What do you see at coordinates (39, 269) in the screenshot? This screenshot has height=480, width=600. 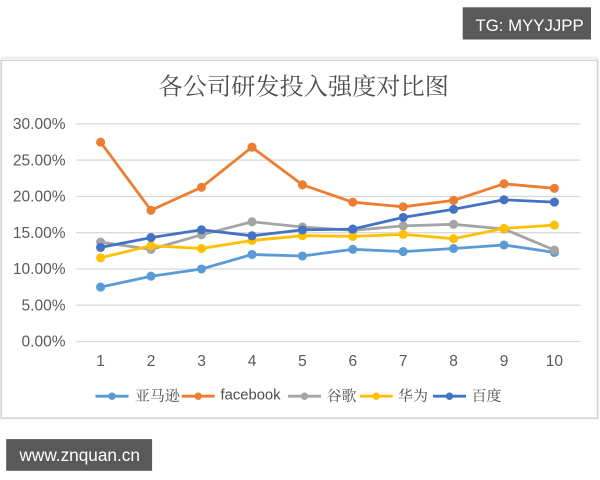 I see `svg-text: 10.00%` at bounding box center [39, 269].